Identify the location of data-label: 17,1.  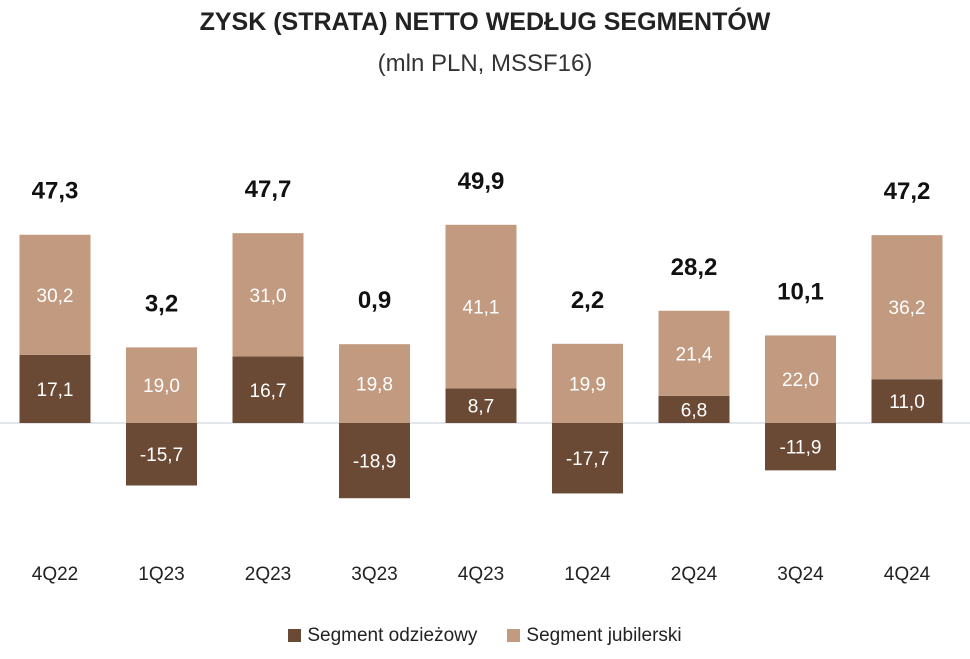
(55, 390).